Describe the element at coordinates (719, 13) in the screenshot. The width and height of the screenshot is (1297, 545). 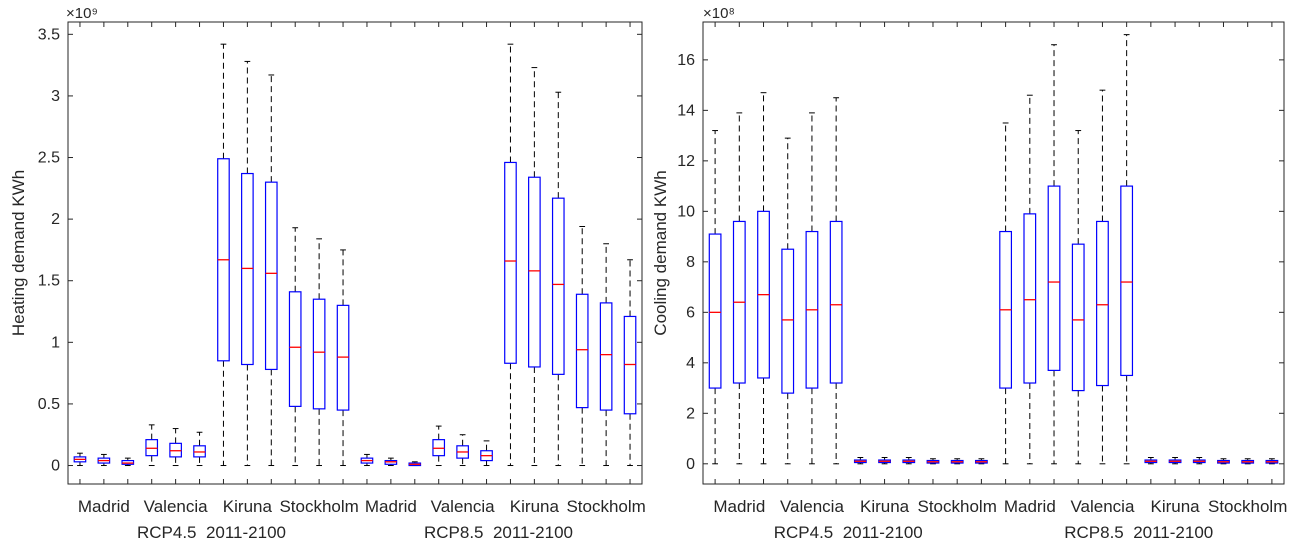
I see `axis-exponent: ×10⁸` at that location.